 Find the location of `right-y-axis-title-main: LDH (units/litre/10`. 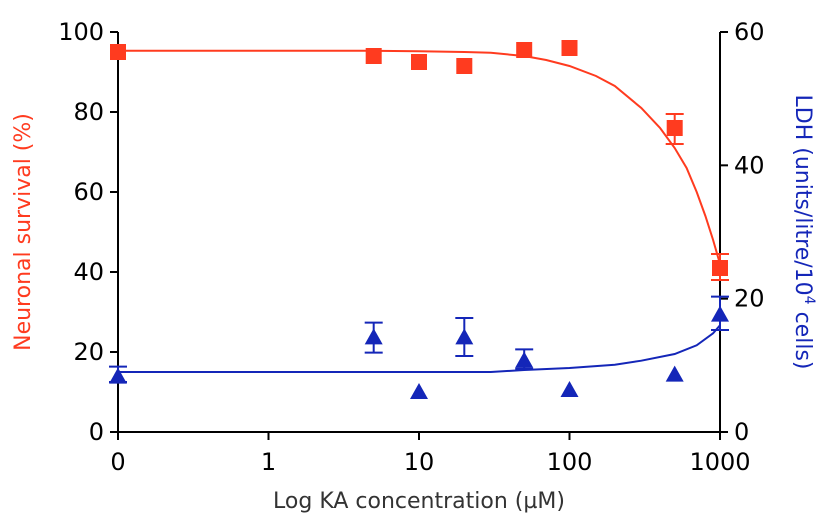

right-y-axis-title-main: LDH (units/litre/10 is located at coordinates (802, 195).